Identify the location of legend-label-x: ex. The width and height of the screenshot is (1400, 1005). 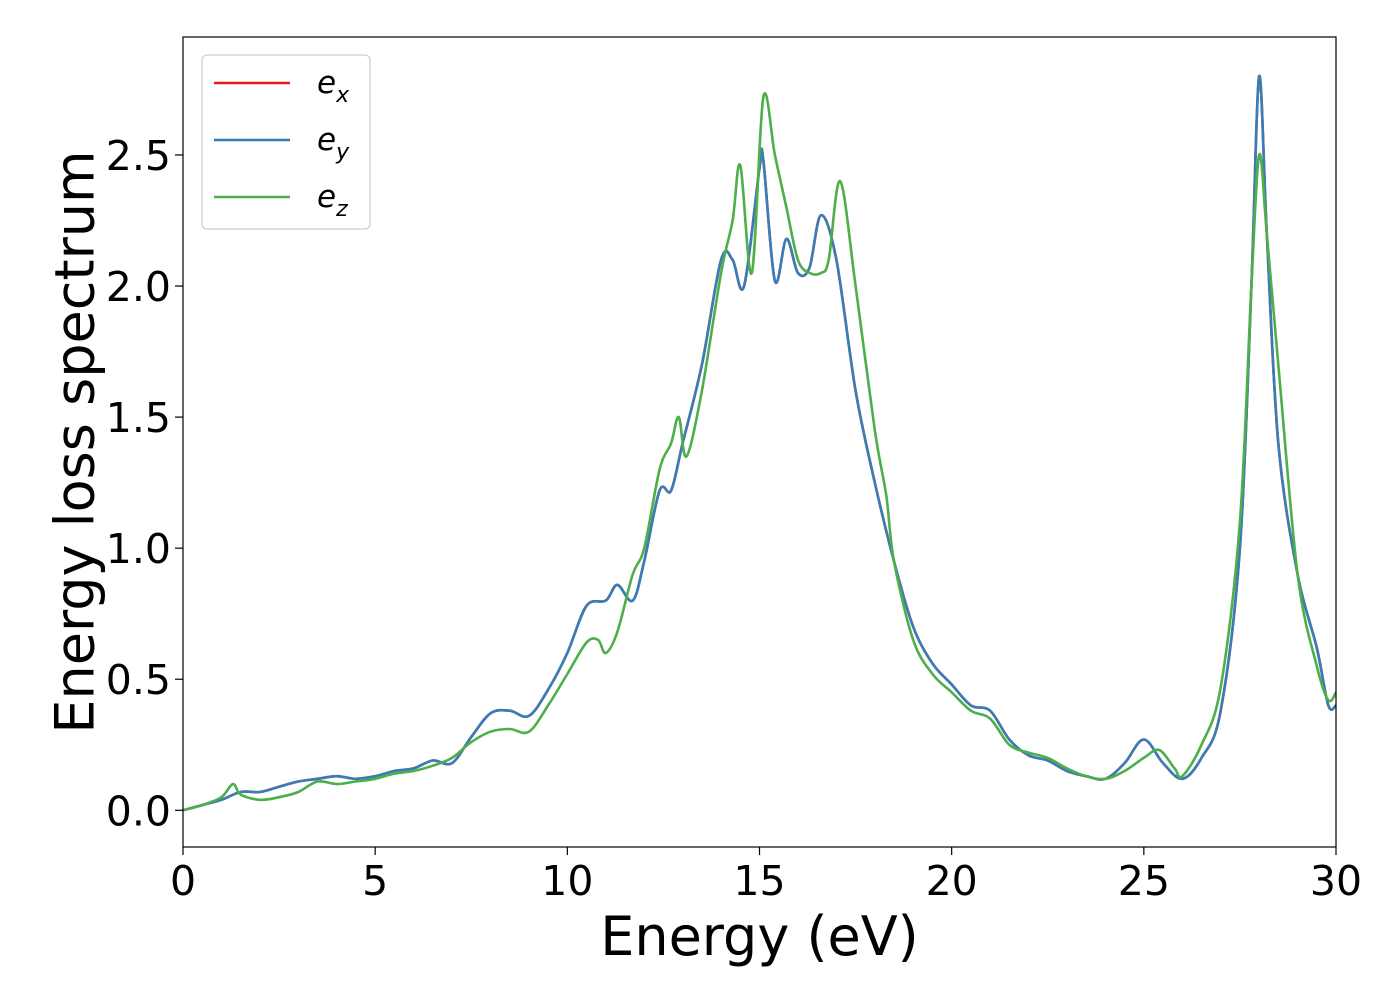
(333, 86).